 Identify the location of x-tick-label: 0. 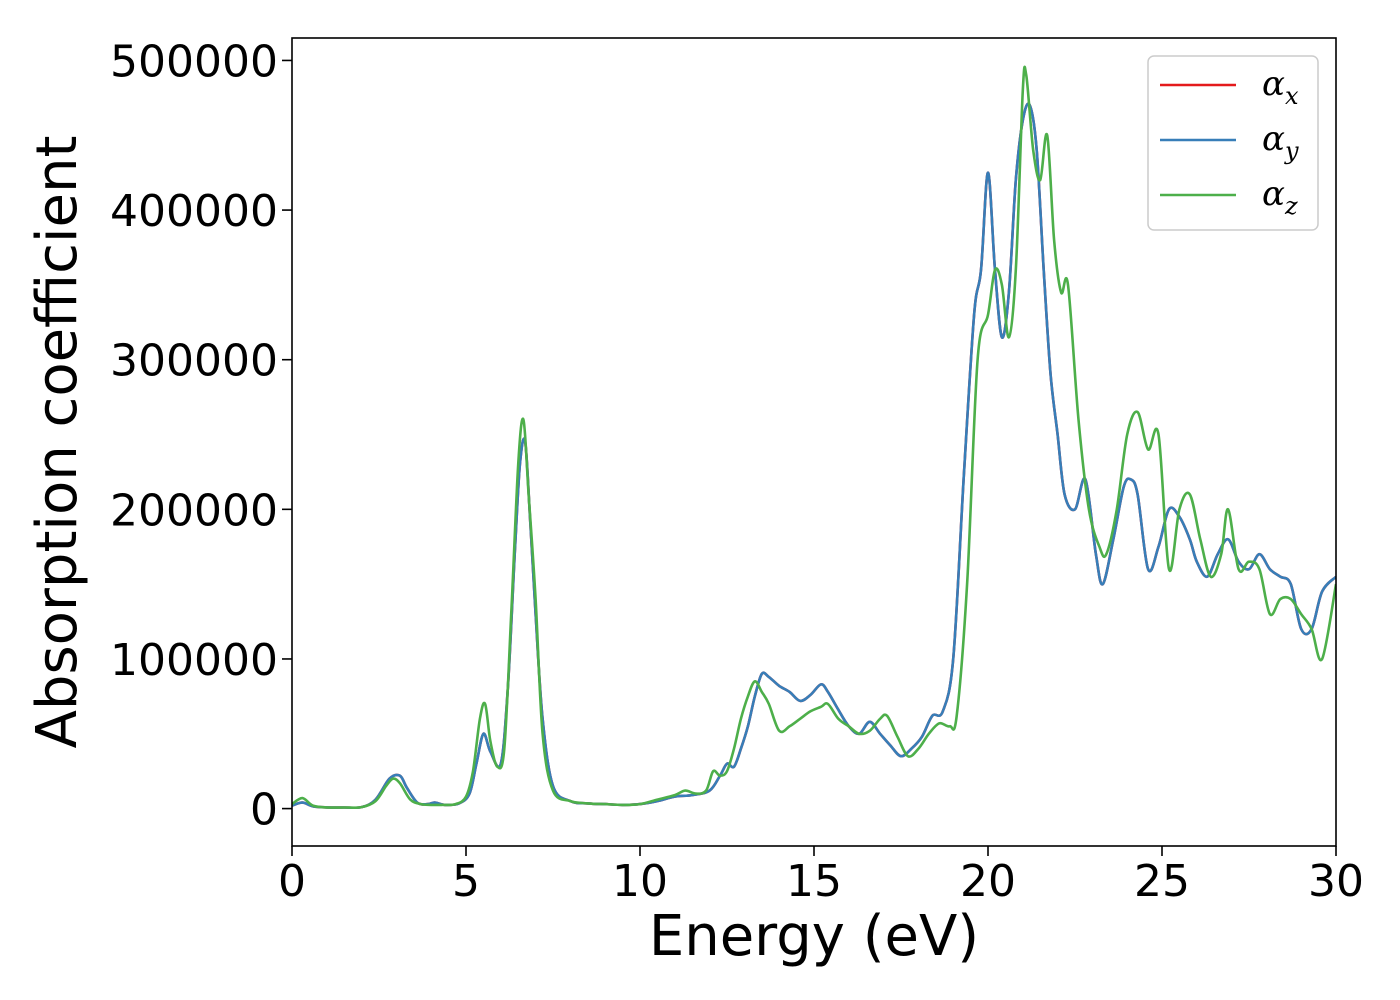
(292, 881).